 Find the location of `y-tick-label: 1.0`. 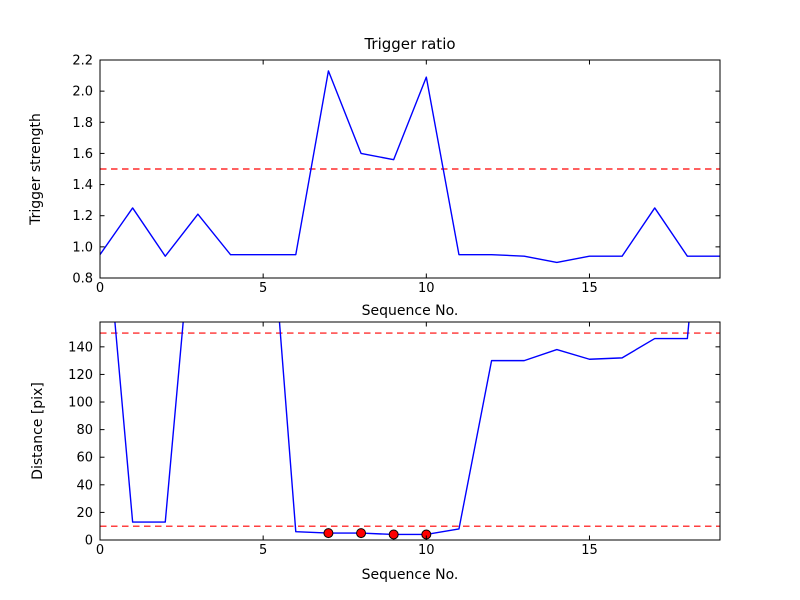

y-tick-label: 1.0 is located at coordinates (82, 247).